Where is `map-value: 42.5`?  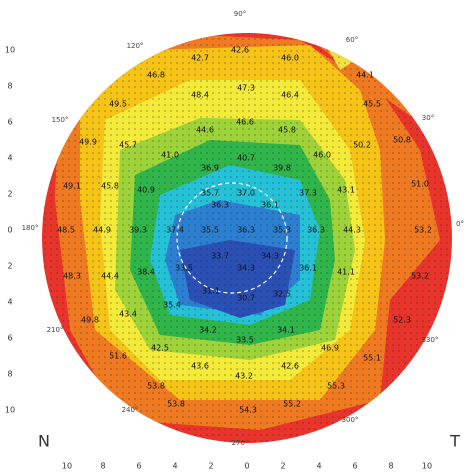 map-value: 42.5 is located at coordinates (160, 348).